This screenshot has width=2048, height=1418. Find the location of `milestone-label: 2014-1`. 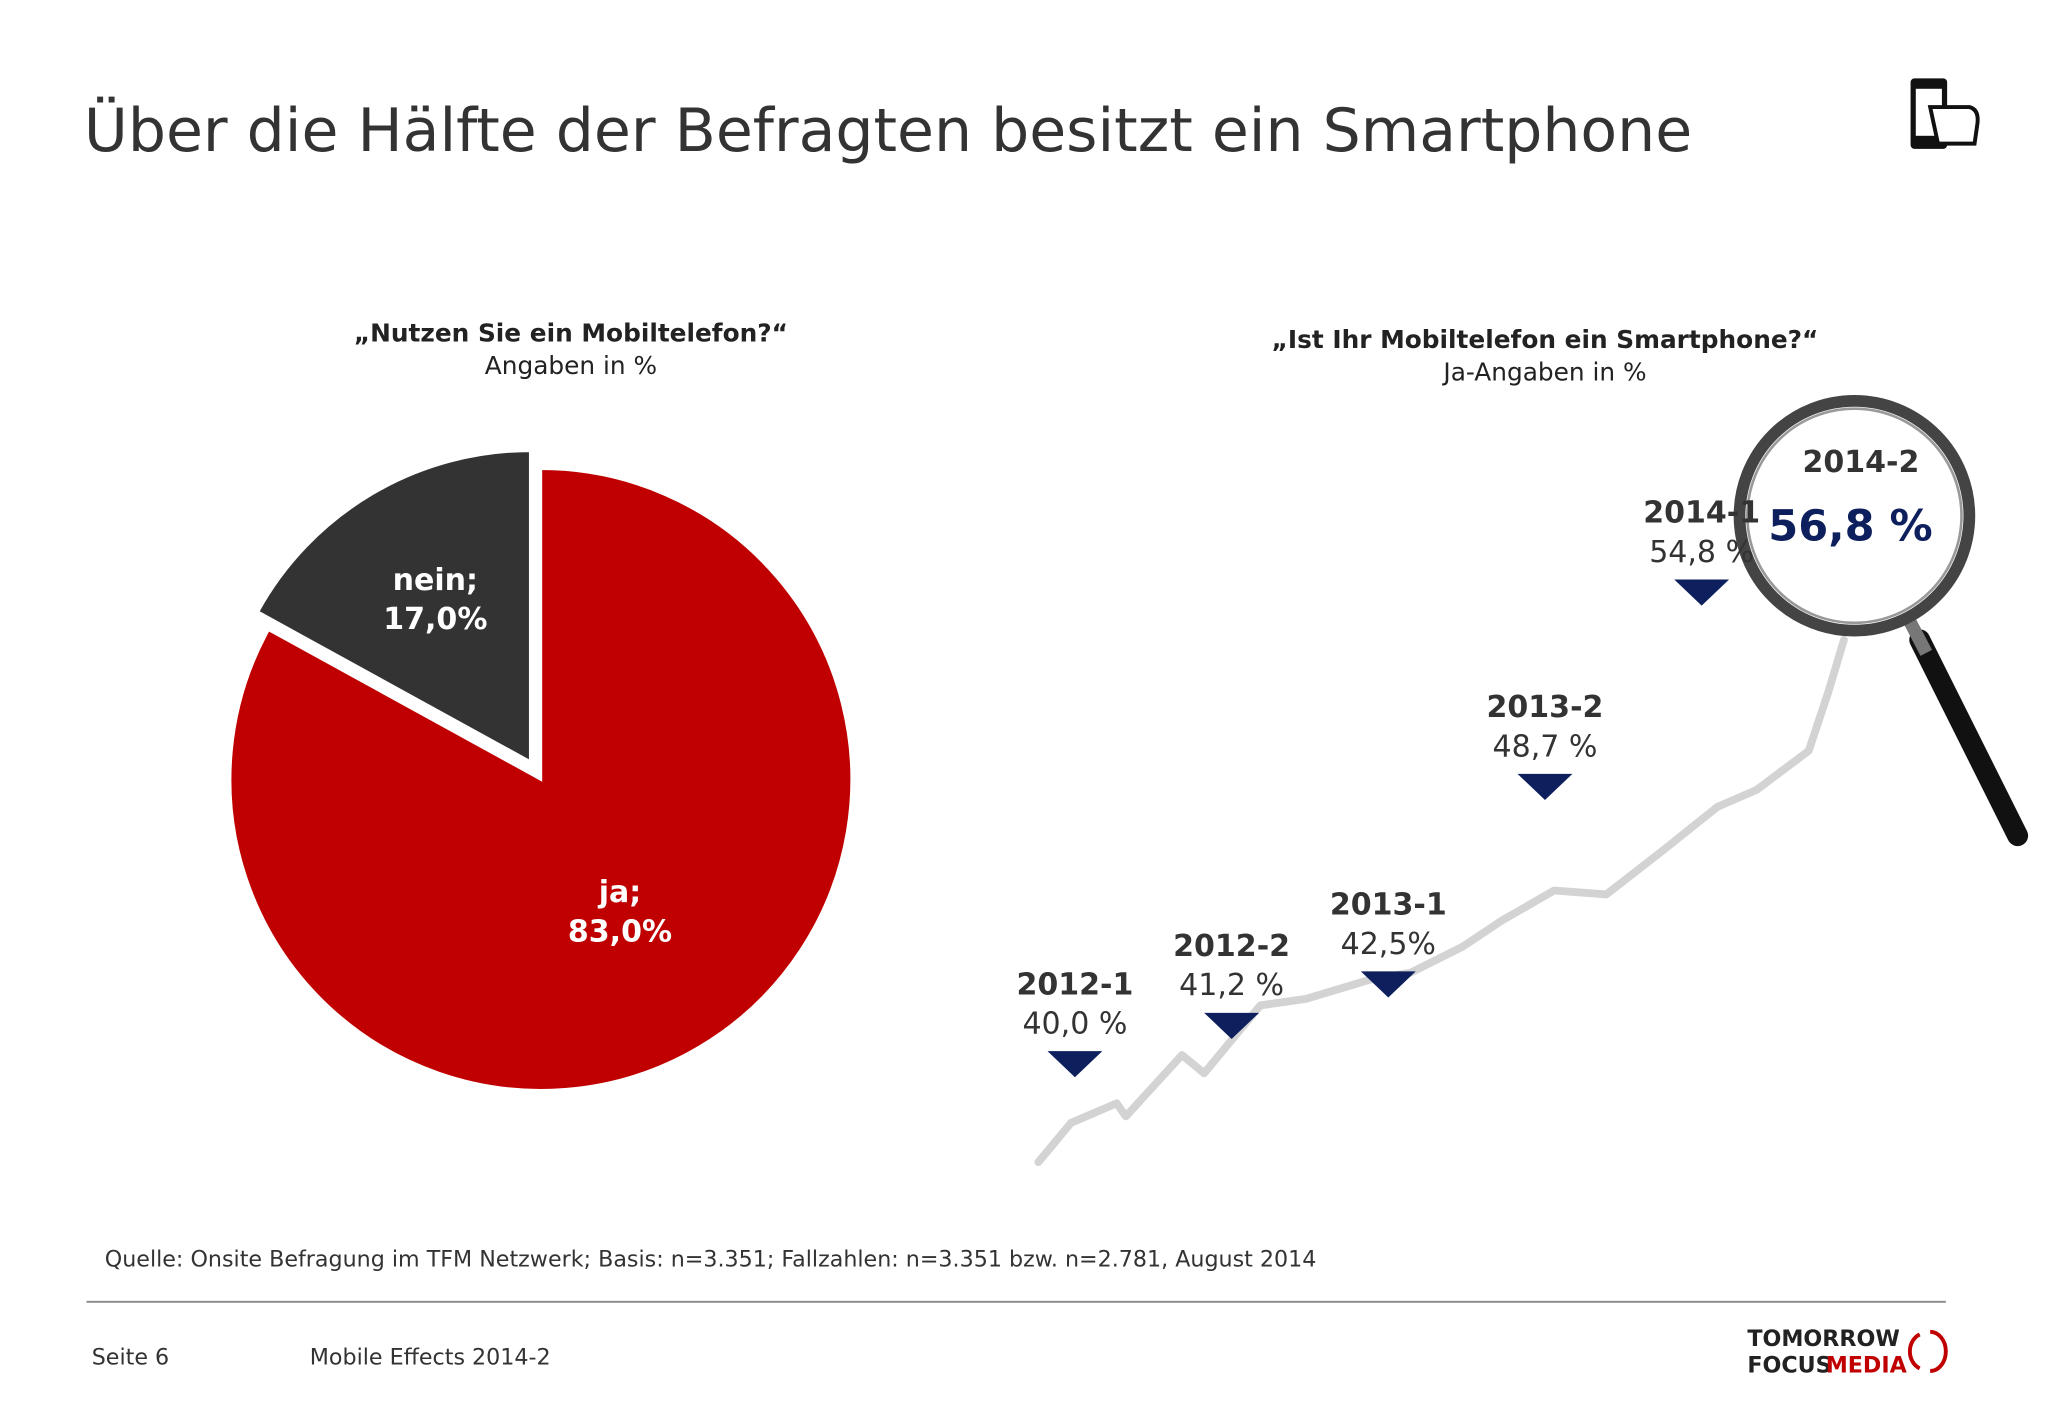

milestone-label: 2014-1 is located at coordinates (1701, 513).